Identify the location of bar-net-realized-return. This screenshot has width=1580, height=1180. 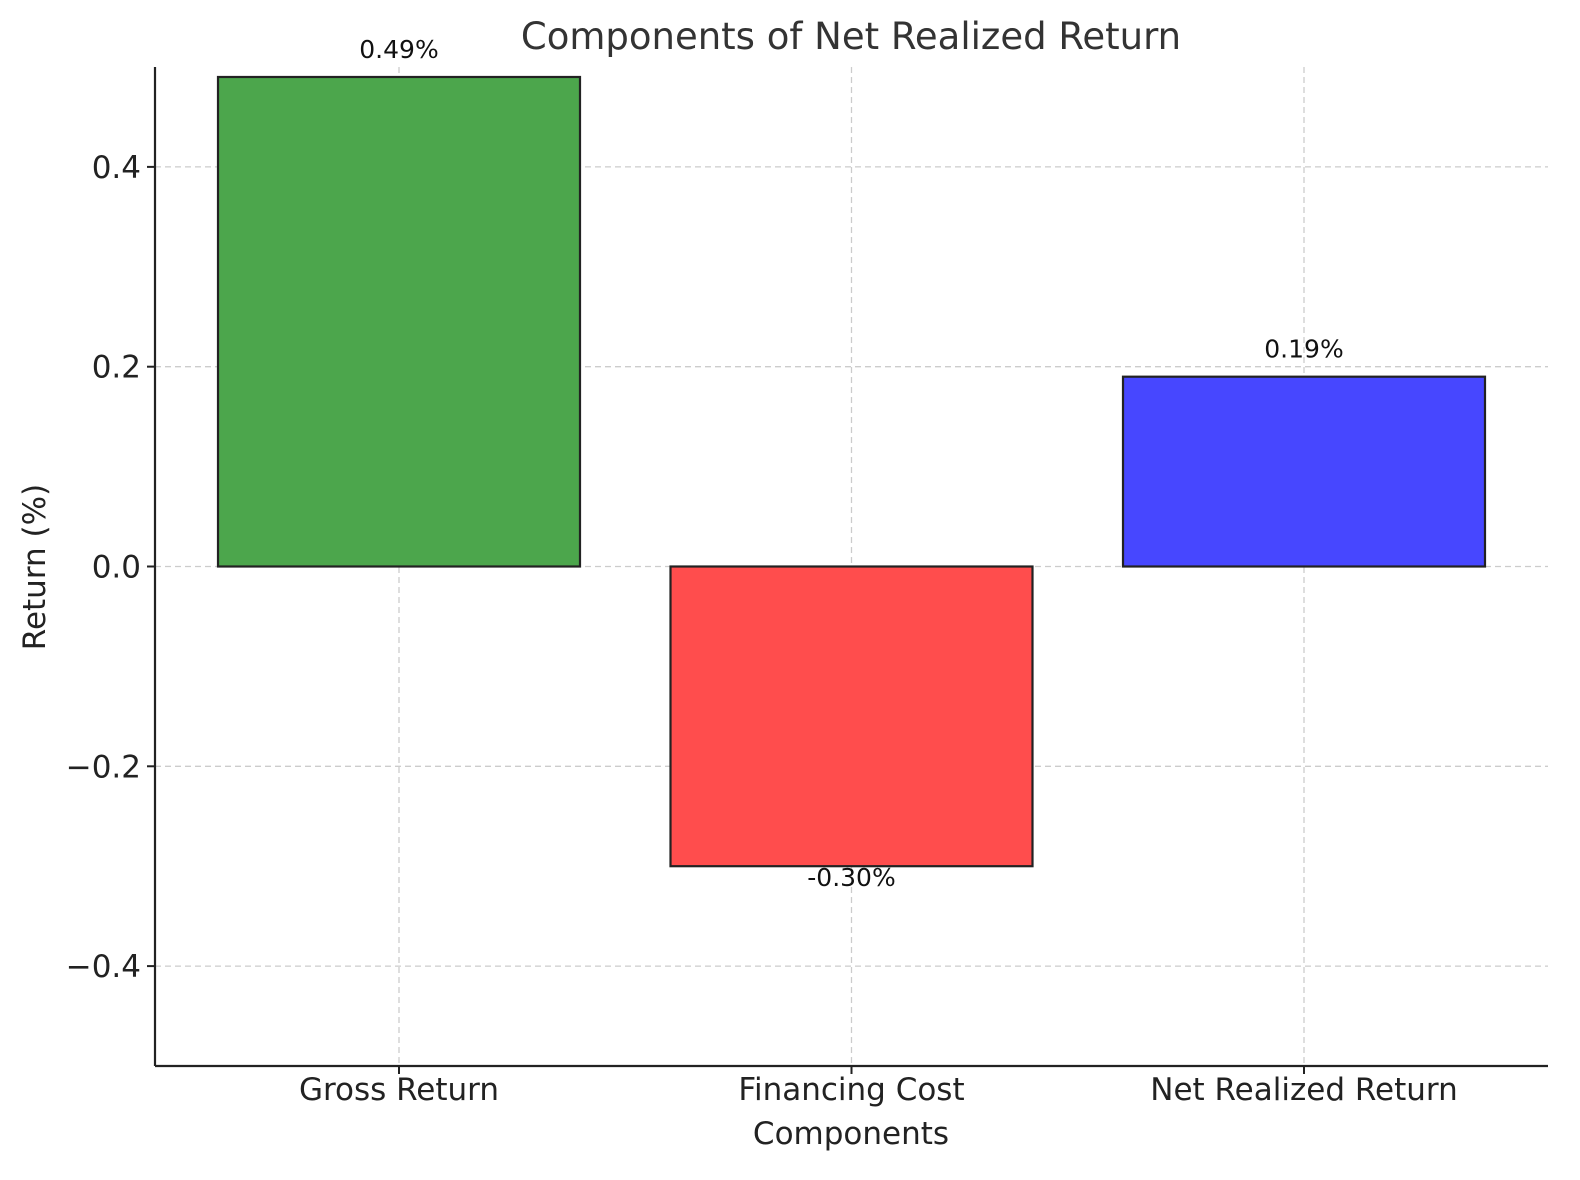
(1304, 471).